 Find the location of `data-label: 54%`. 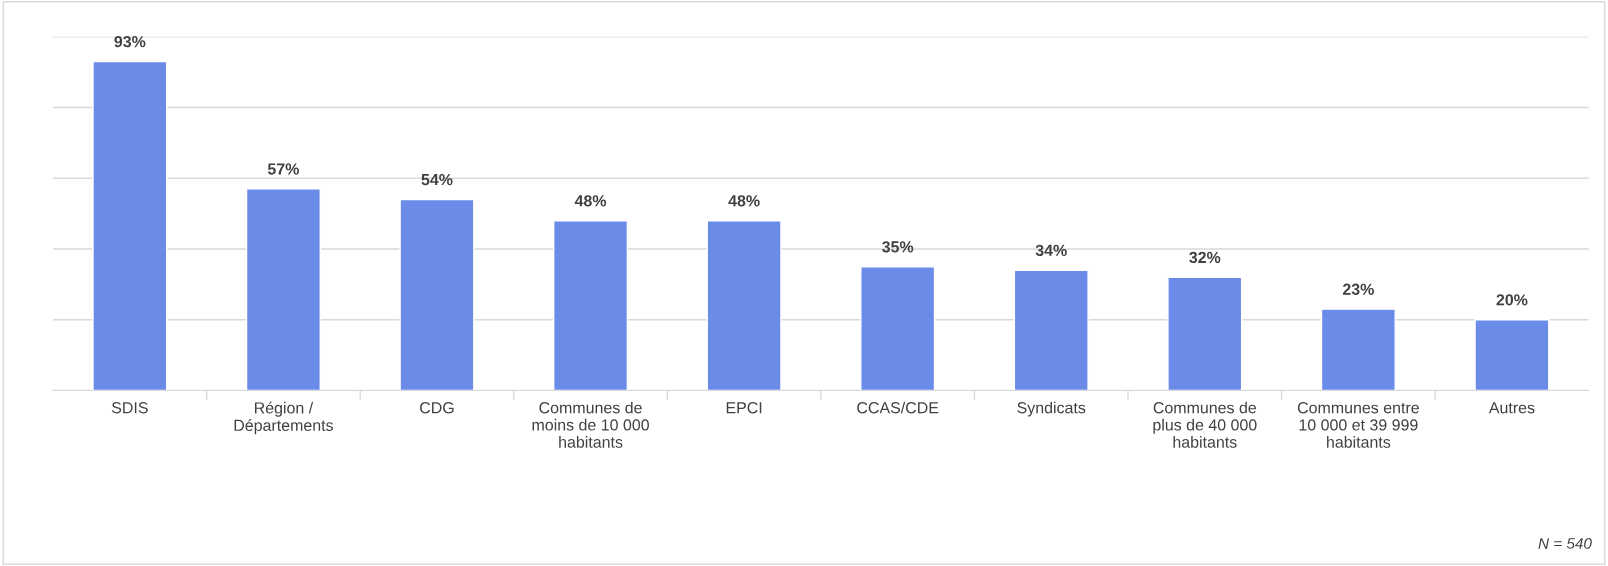

data-label: 54% is located at coordinates (437, 179).